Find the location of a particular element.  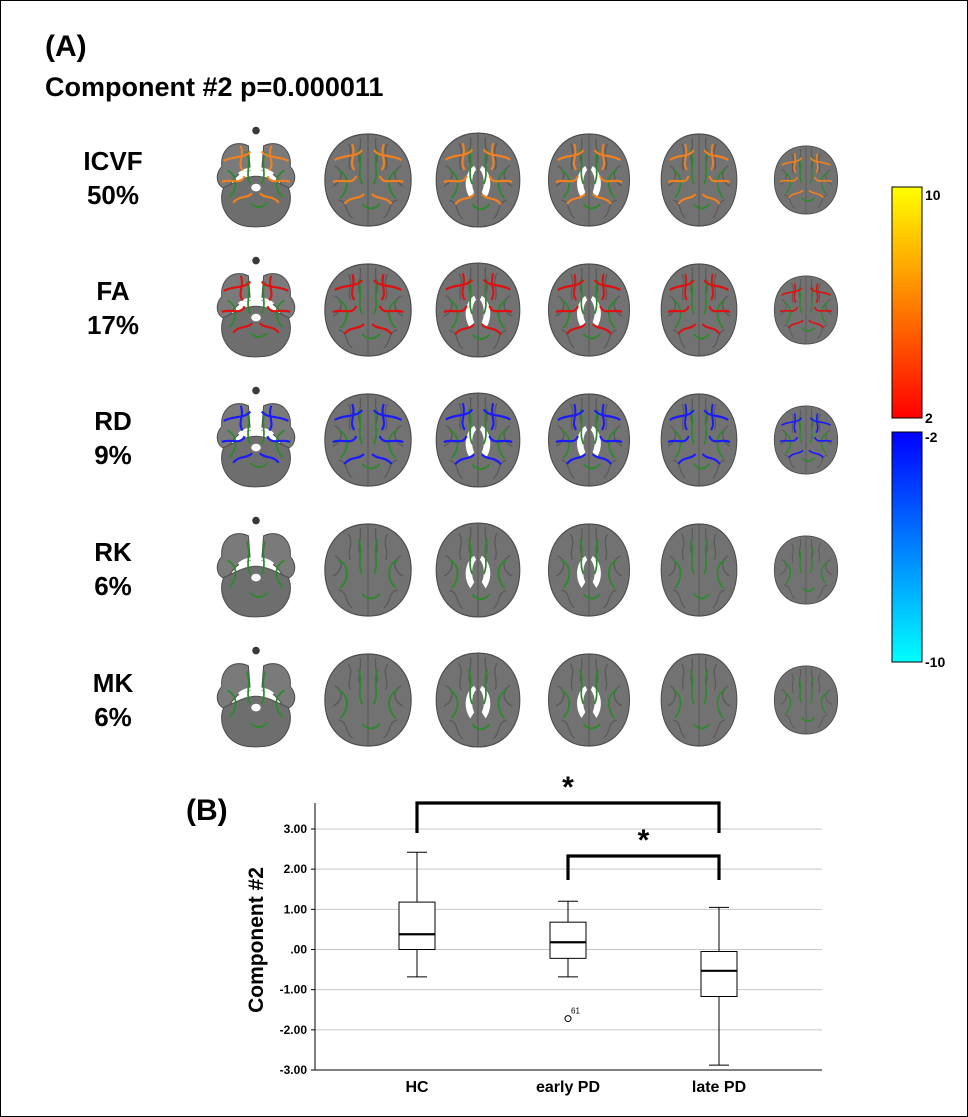

metric-name: FA is located at coordinates (113, 291).